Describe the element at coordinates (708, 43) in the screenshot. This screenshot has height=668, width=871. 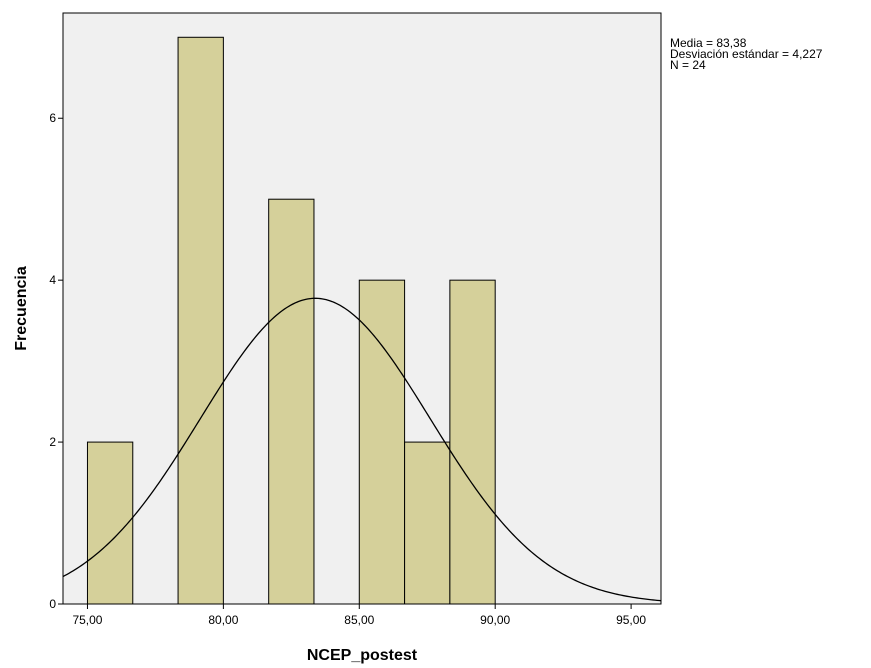
I see `stats-mean: Media = 83,38` at that location.